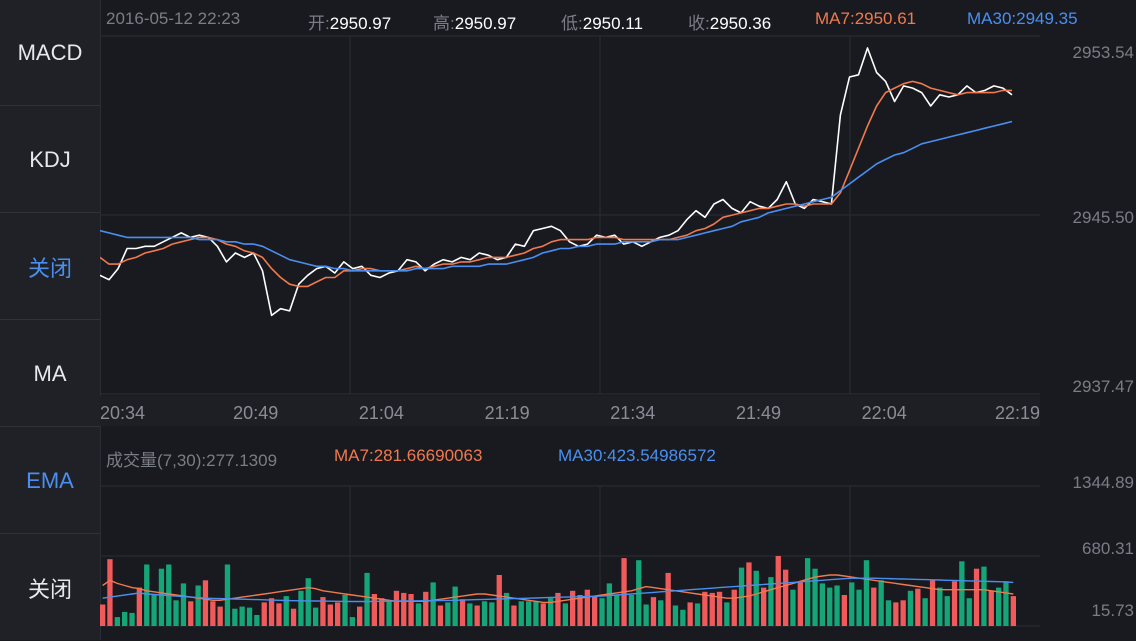  Describe the element at coordinates (1022, 18) in the screenshot. I see `ma30-value: MA30:2949.35` at that location.